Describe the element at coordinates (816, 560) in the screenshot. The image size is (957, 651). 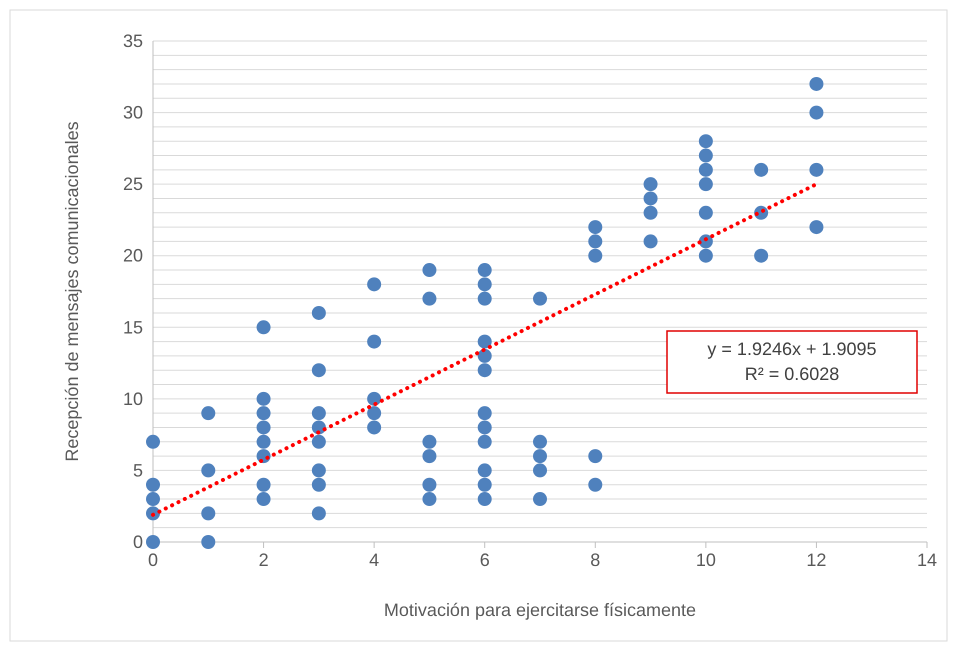
I see `x-tick-label: 12` at that location.